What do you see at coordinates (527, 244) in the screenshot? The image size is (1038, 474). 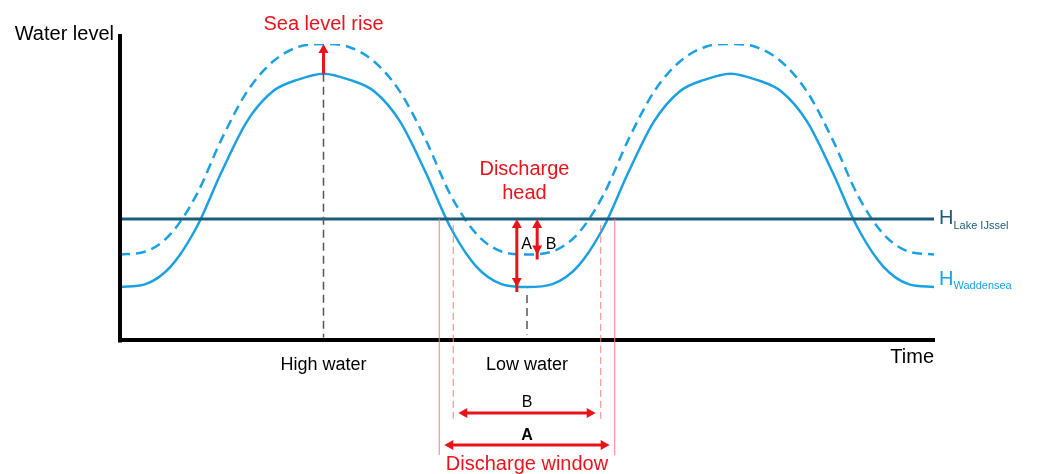 I see `annotation: A` at bounding box center [527, 244].